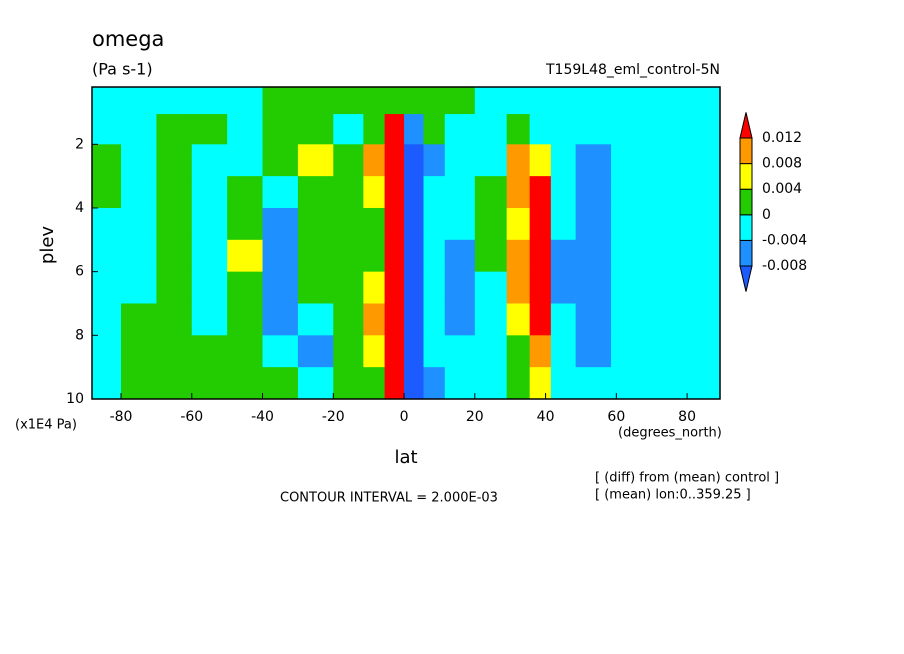  I want to click on colorbar-label: -0.004, so click(784, 240).